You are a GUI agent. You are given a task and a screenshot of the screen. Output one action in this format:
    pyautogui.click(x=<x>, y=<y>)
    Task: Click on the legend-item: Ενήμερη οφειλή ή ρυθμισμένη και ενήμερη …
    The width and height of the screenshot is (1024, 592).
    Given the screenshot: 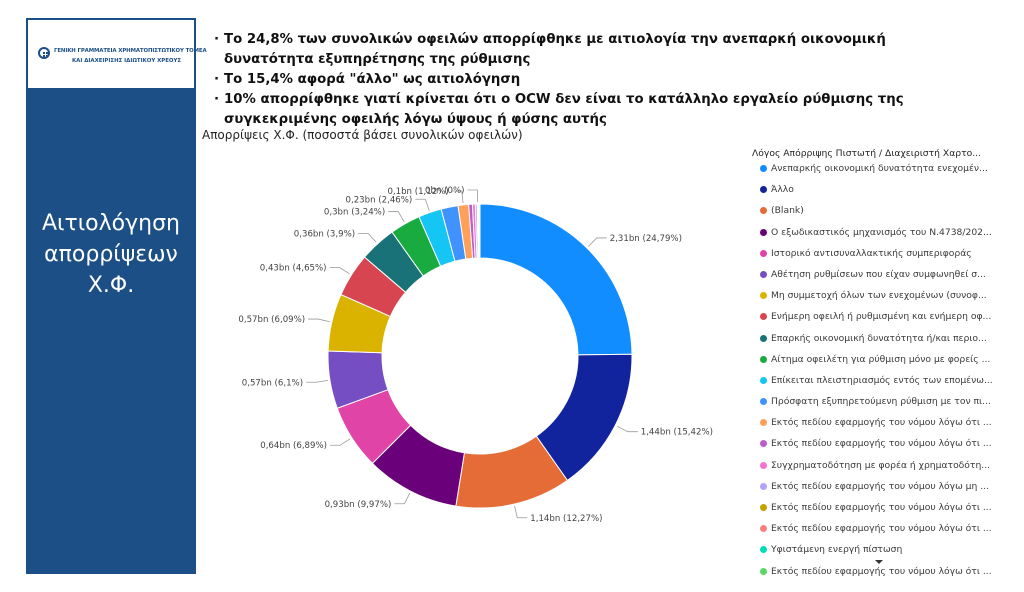 What is the action you would take?
    pyautogui.click(x=877, y=321)
    